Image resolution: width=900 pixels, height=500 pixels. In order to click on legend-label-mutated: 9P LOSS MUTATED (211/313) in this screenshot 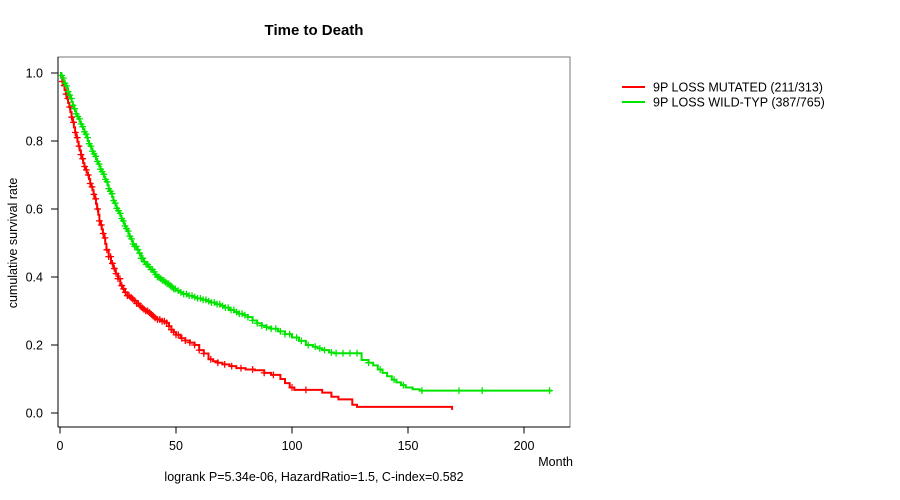, I will do `click(738, 88)`.